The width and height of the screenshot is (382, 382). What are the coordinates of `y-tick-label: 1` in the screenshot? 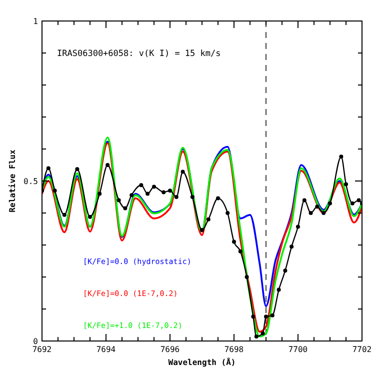 It's located at (35, 21).